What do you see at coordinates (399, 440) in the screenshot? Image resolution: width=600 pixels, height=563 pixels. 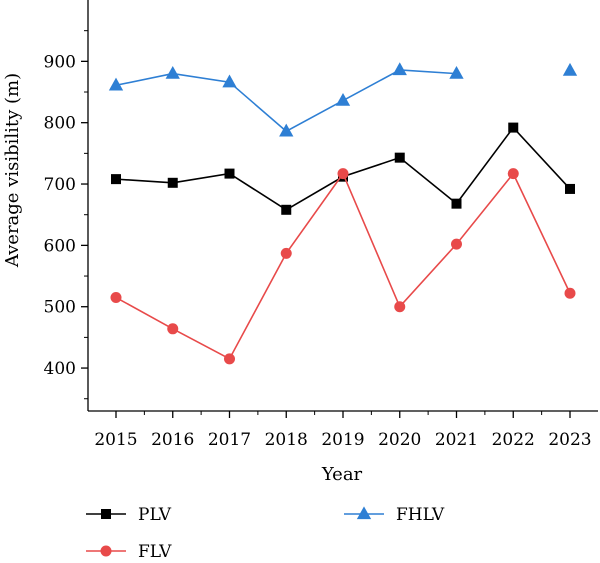 I see `x-tick-label: 2020` at bounding box center [399, 440].